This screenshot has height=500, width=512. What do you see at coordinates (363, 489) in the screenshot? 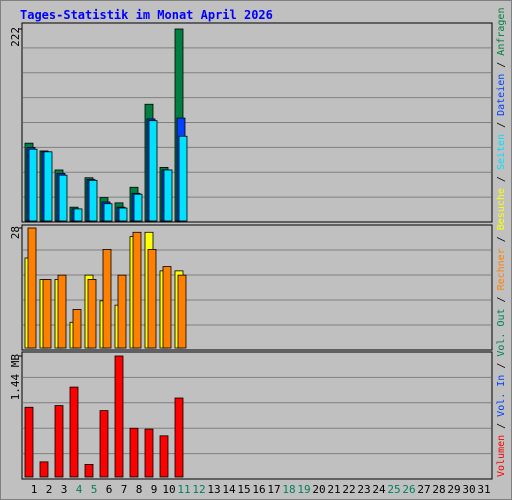
I see `x-tick-label: 23` at bounding box center [363, 489].